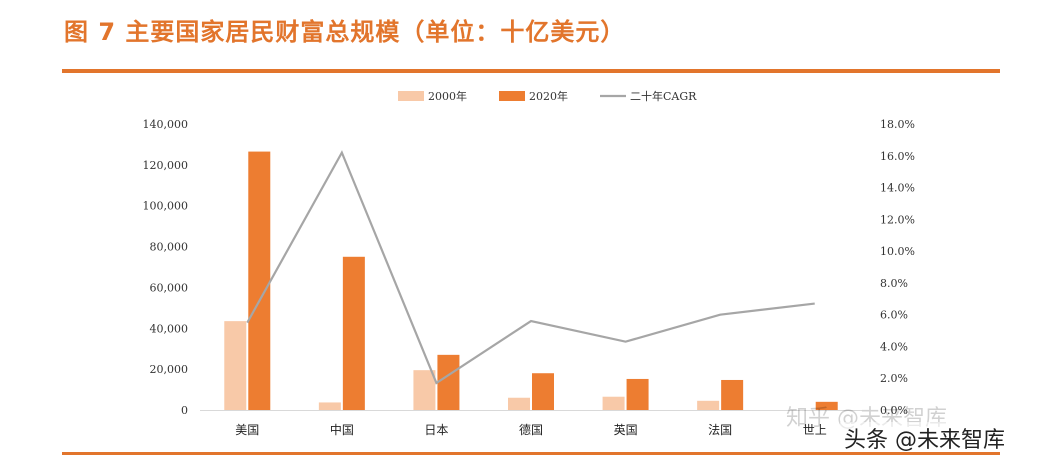 The width and height of the screenshot is (1045, 465). Describe the element at coordinates (166, 206) in the screenshot. I see `y-left-tick-label: 100,000` at that location.